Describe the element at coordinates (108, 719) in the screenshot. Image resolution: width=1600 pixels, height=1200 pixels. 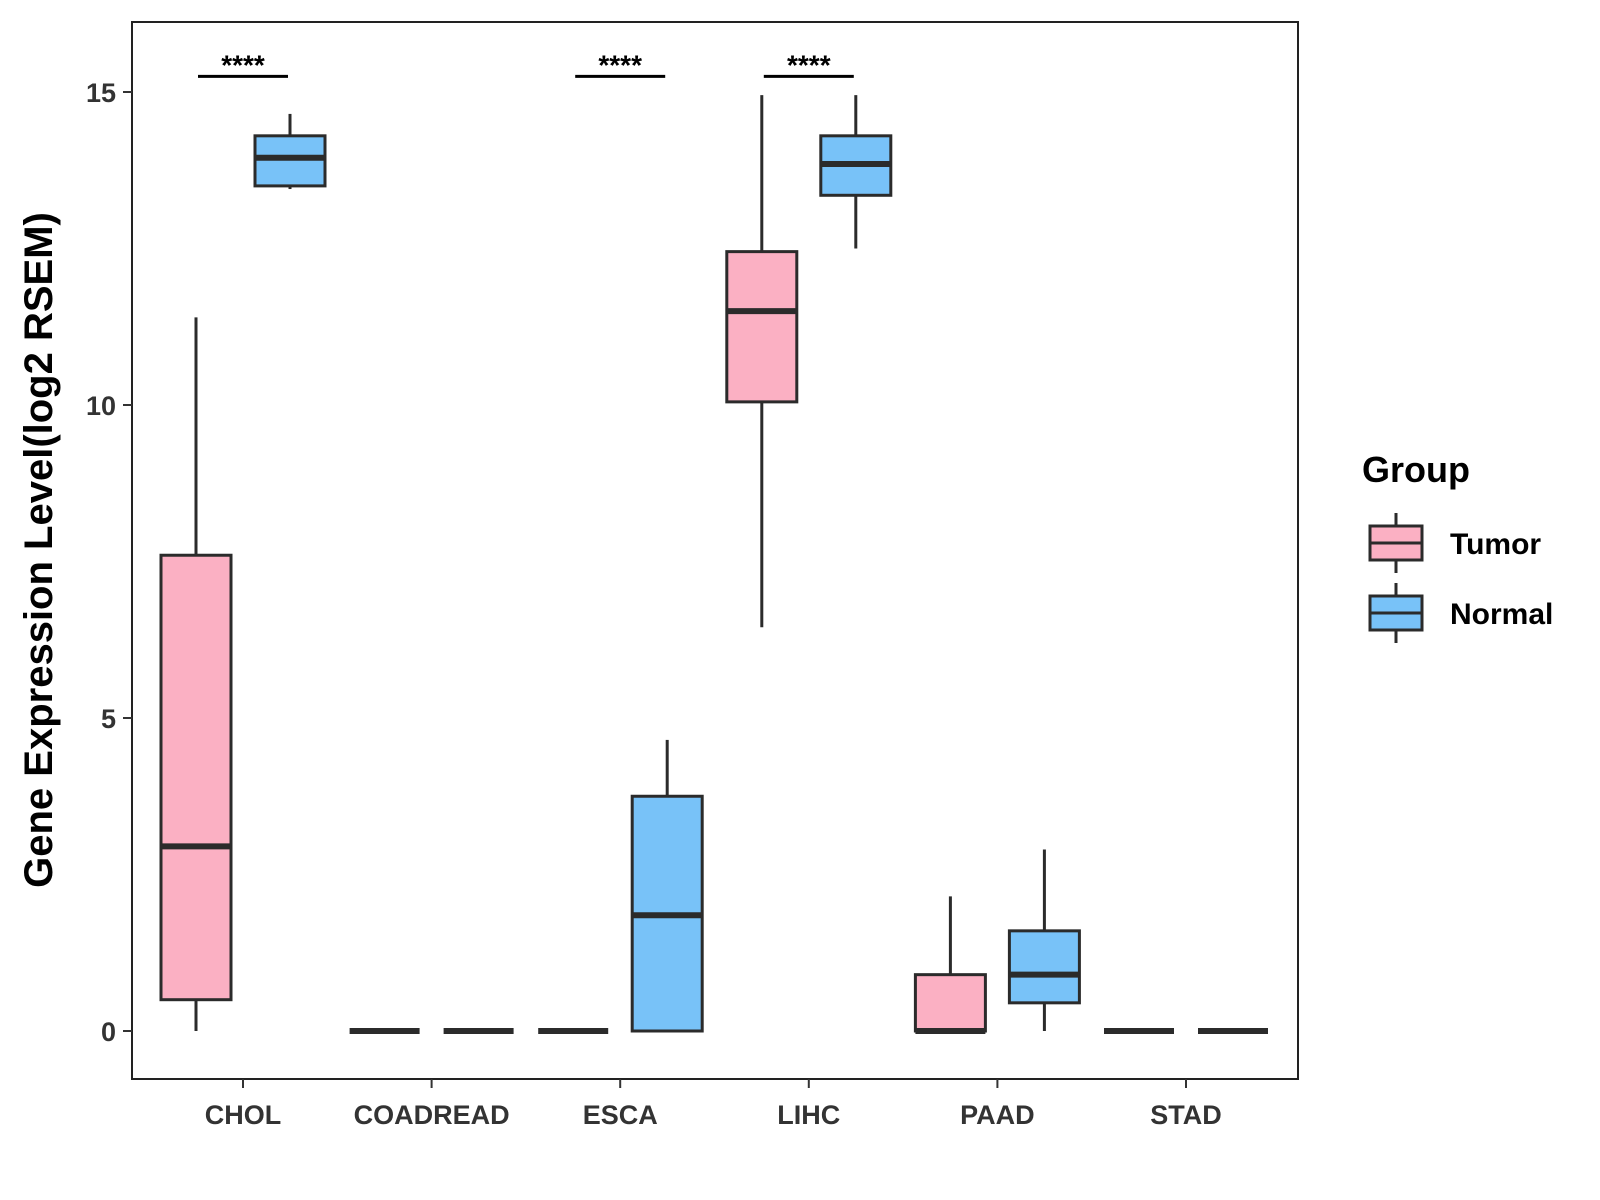
I see `y-tick-label: 5` at that location.